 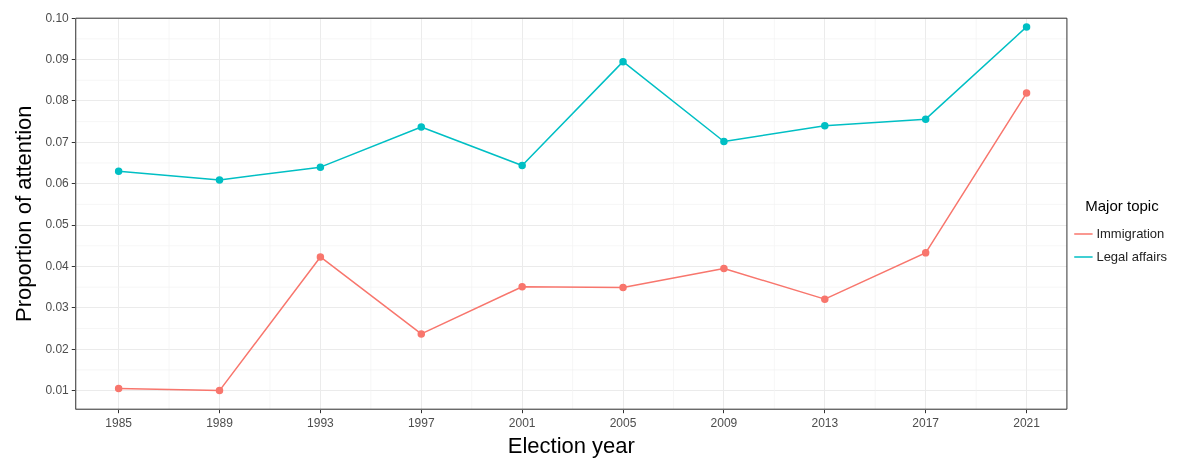 What do you see at coordinates (220, 422) in the screenshot?
I see `x-tick-label: 1989` at bounding box center [220, 422].